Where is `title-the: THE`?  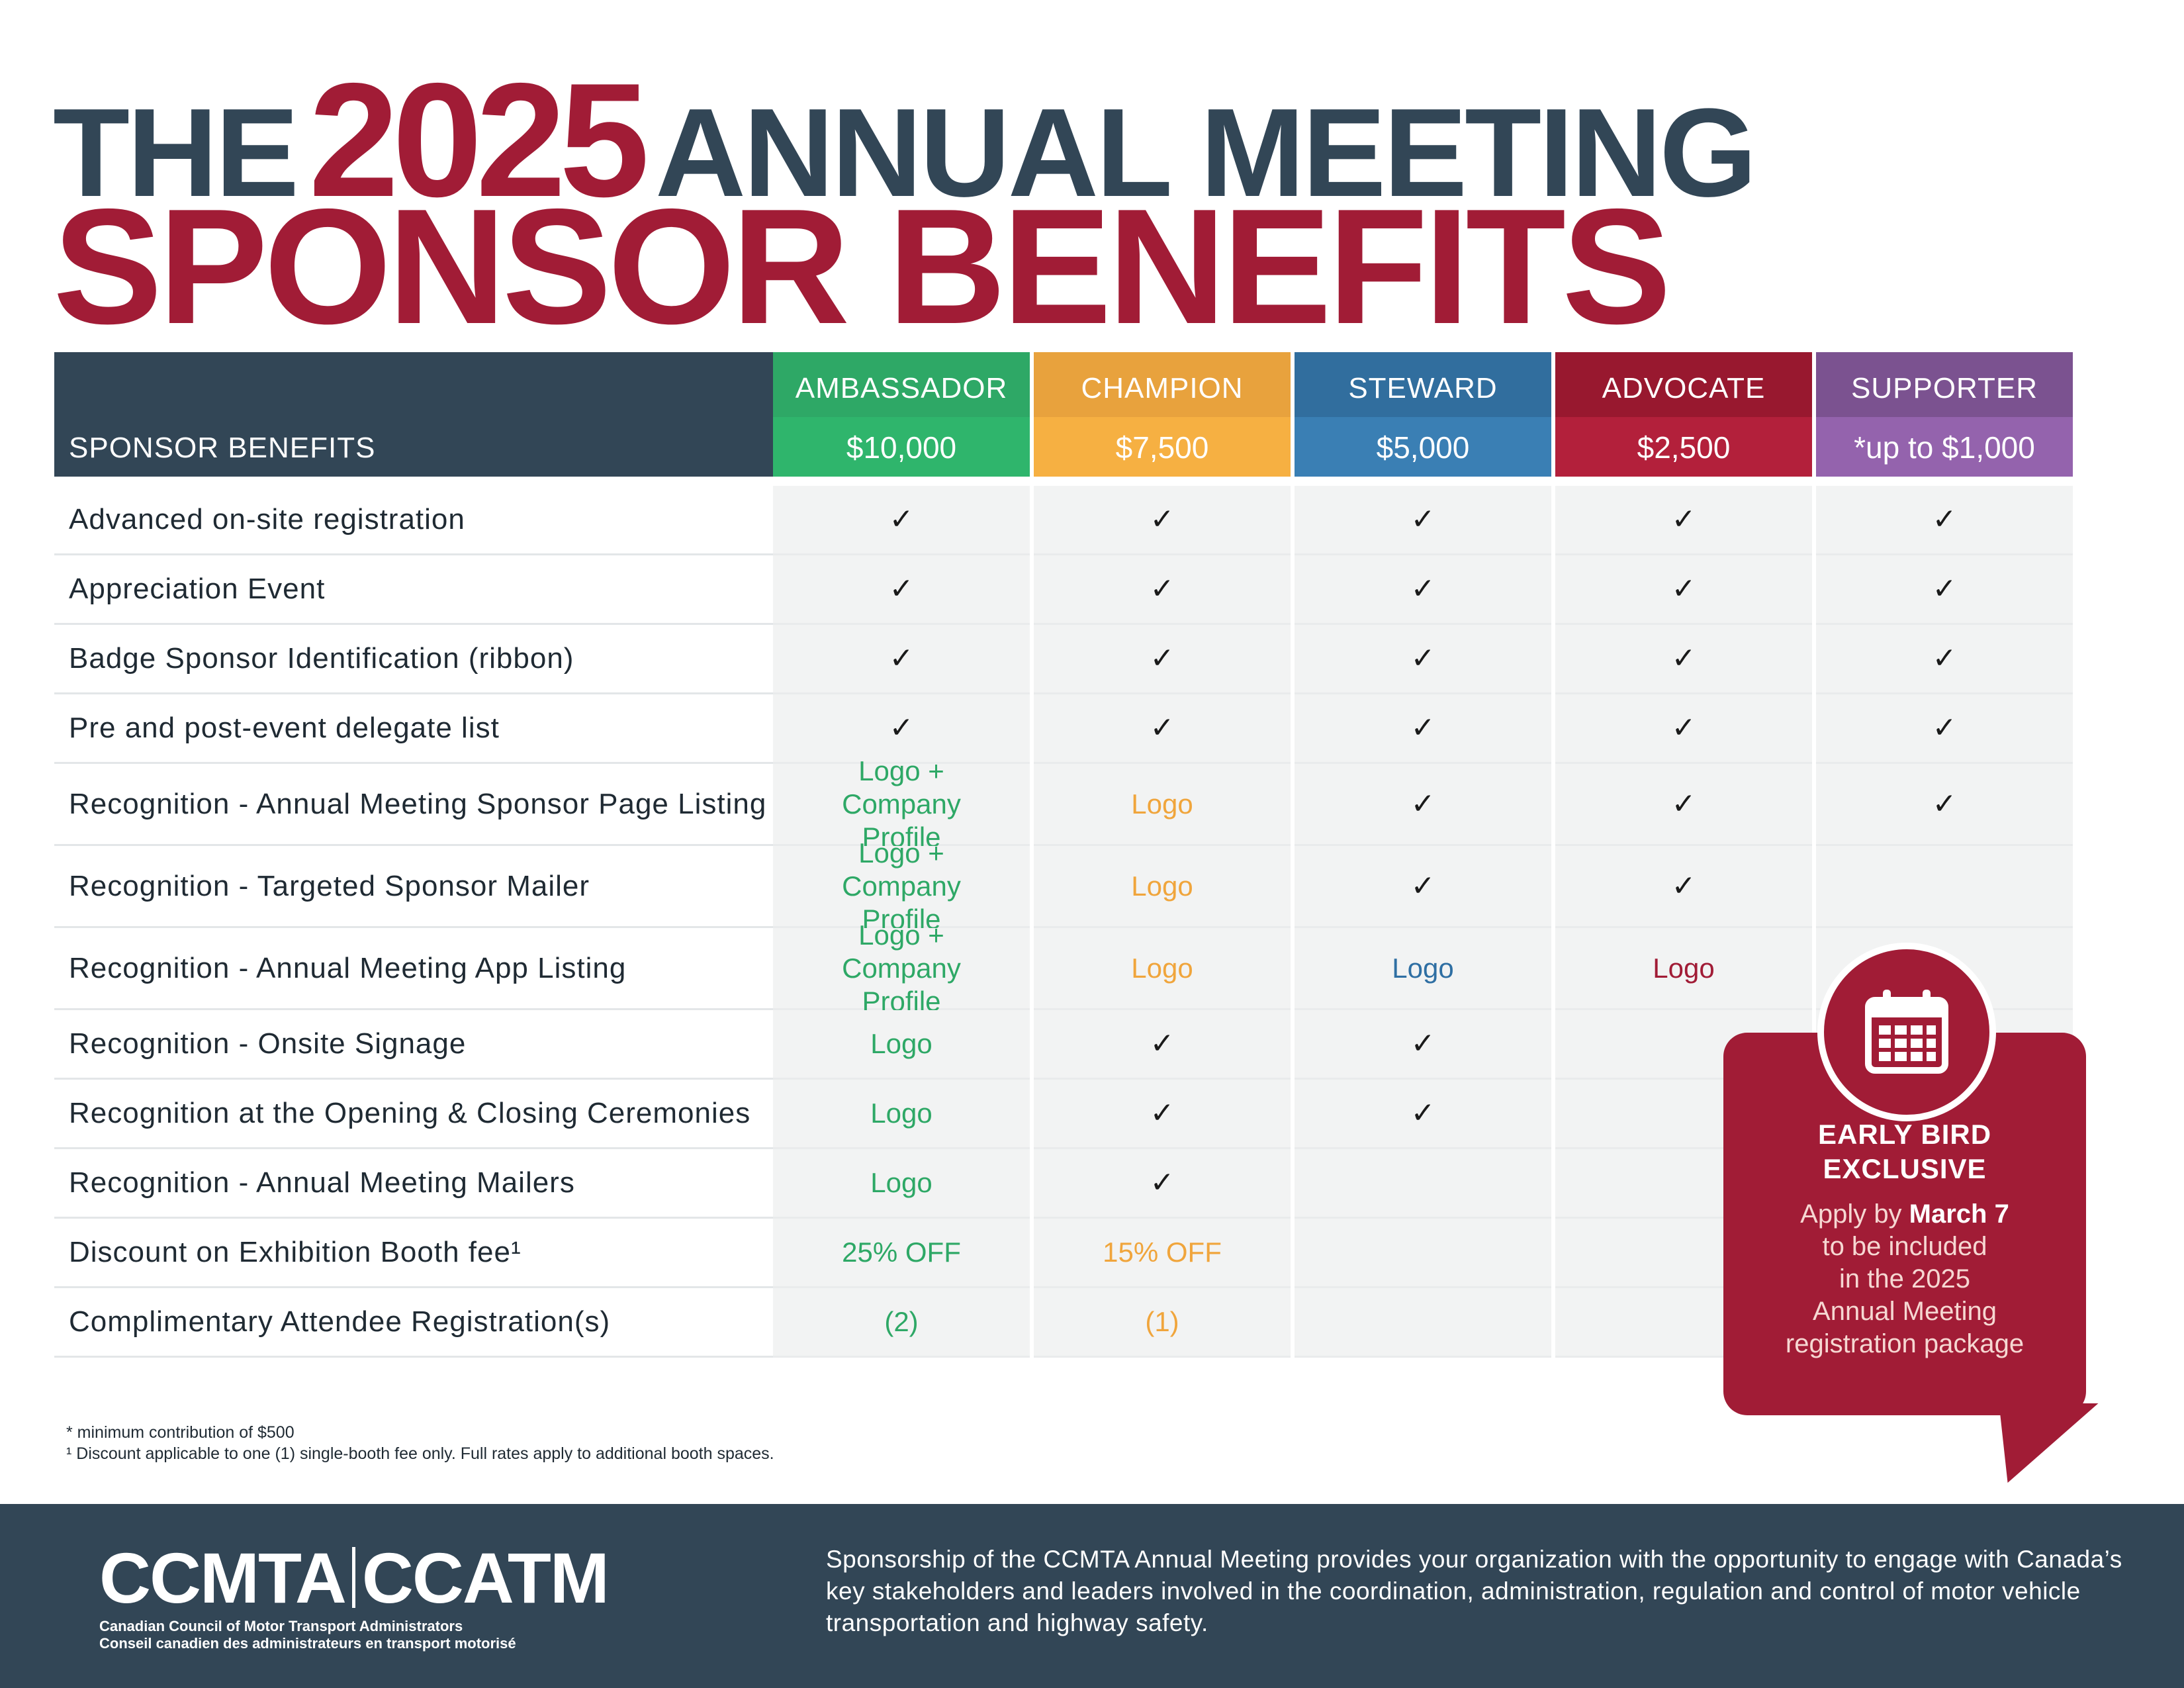 title-the: THE is located at coordinates (176, 153).